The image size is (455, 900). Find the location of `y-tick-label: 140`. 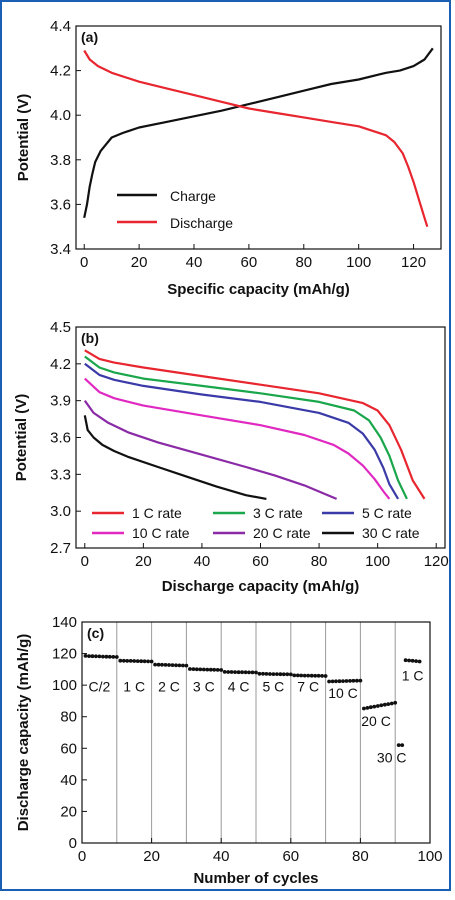

y-tick-label: 140 is located at coordinates (64, 622).